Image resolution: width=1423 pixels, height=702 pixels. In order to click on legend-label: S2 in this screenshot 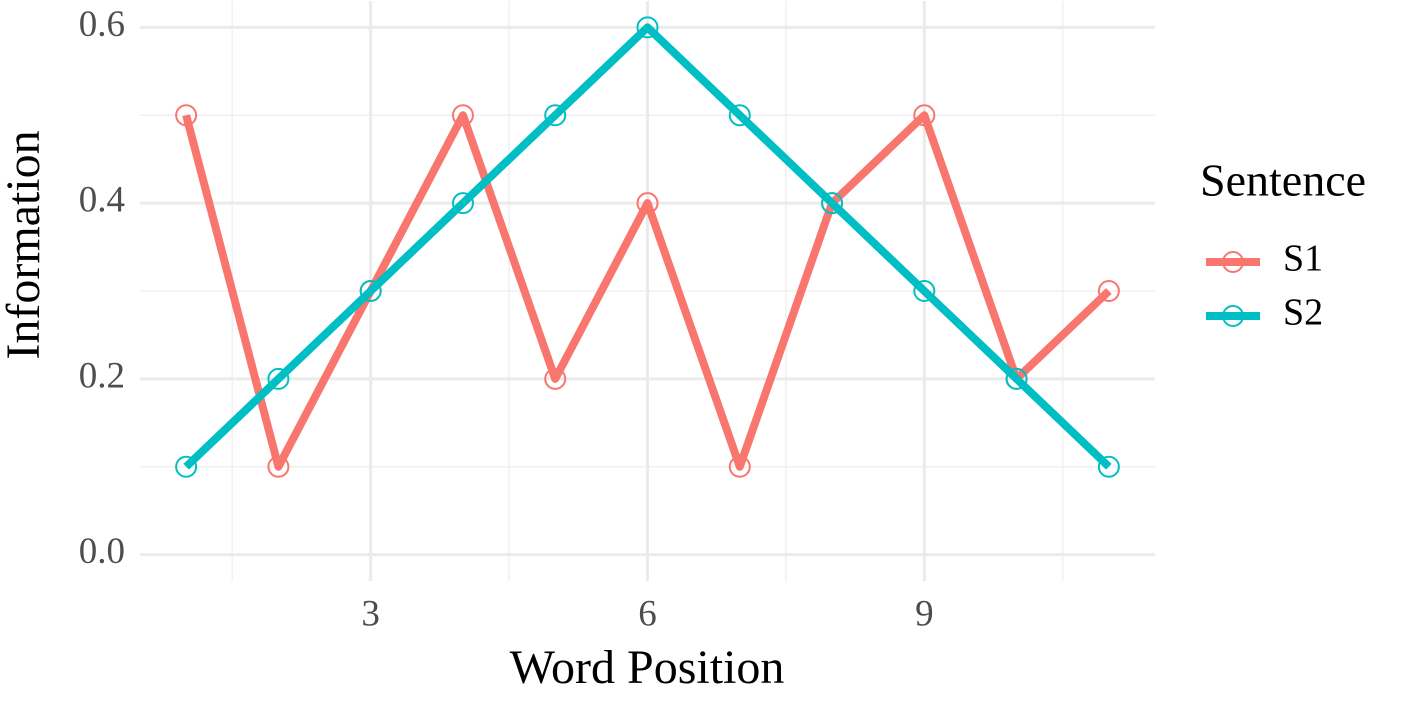, I will do `click(1303, 313)`.